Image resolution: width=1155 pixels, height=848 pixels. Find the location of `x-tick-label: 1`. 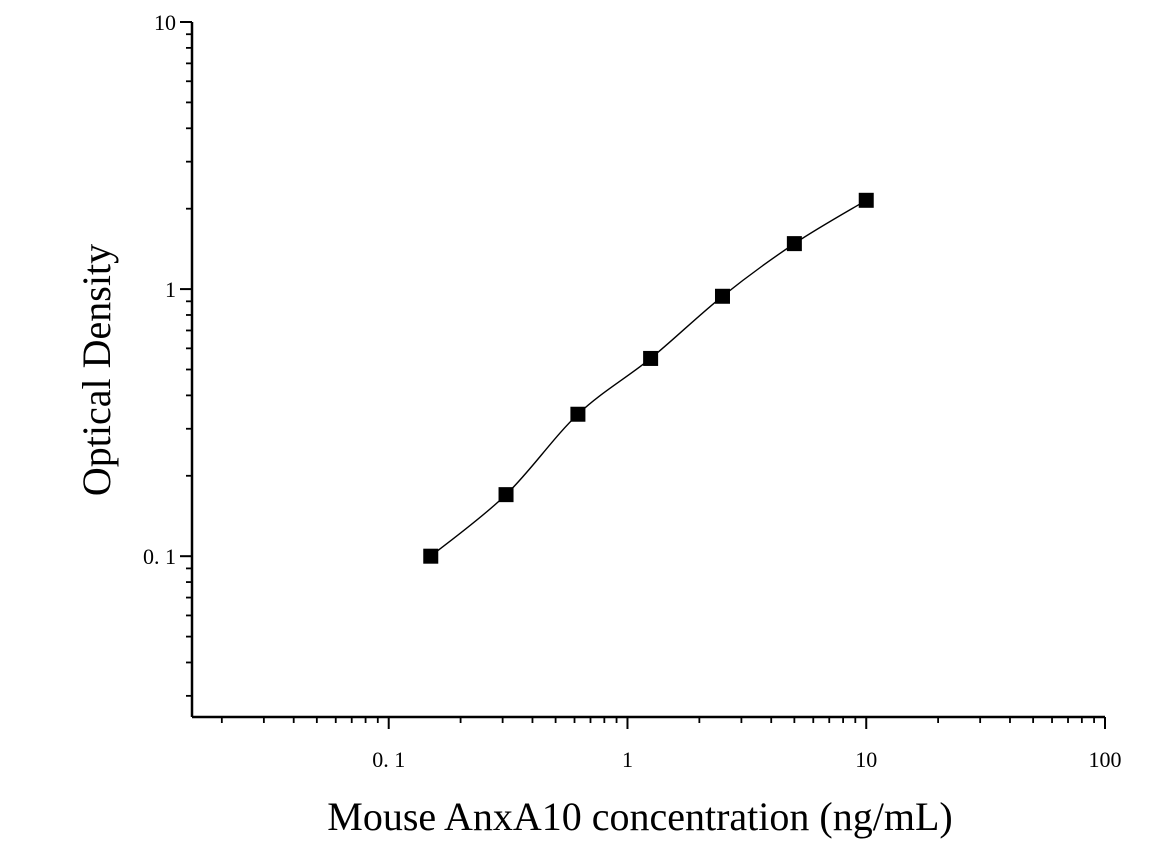

x-tick-label: 1 is located at coordinates (627, 759).